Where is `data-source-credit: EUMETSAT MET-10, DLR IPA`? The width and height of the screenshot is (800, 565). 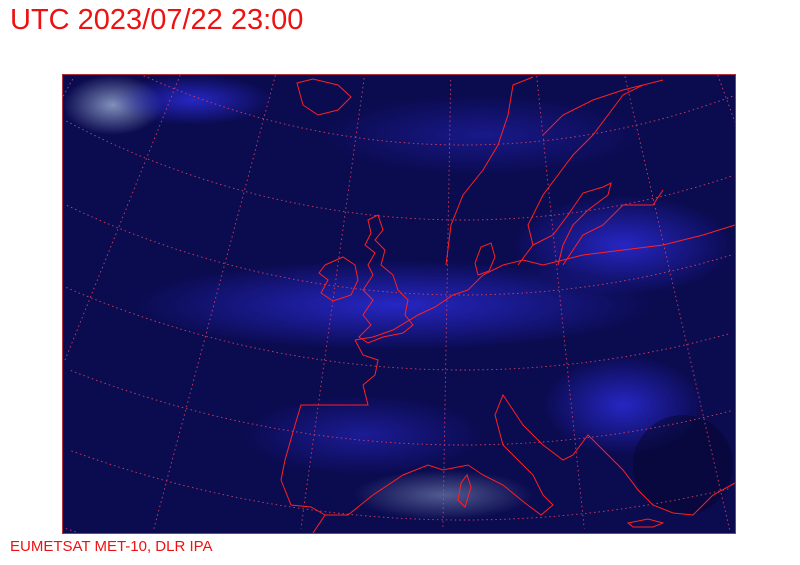 data-source-credit: EUMETSAT MET-10, DLR IPA is located at coordinates (111, 546).